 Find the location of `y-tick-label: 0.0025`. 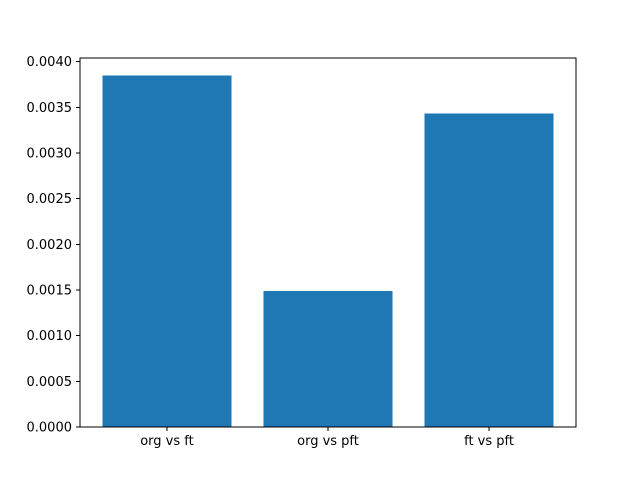

y-tick-label: 0.0025 is located at coordinates (50, 199).